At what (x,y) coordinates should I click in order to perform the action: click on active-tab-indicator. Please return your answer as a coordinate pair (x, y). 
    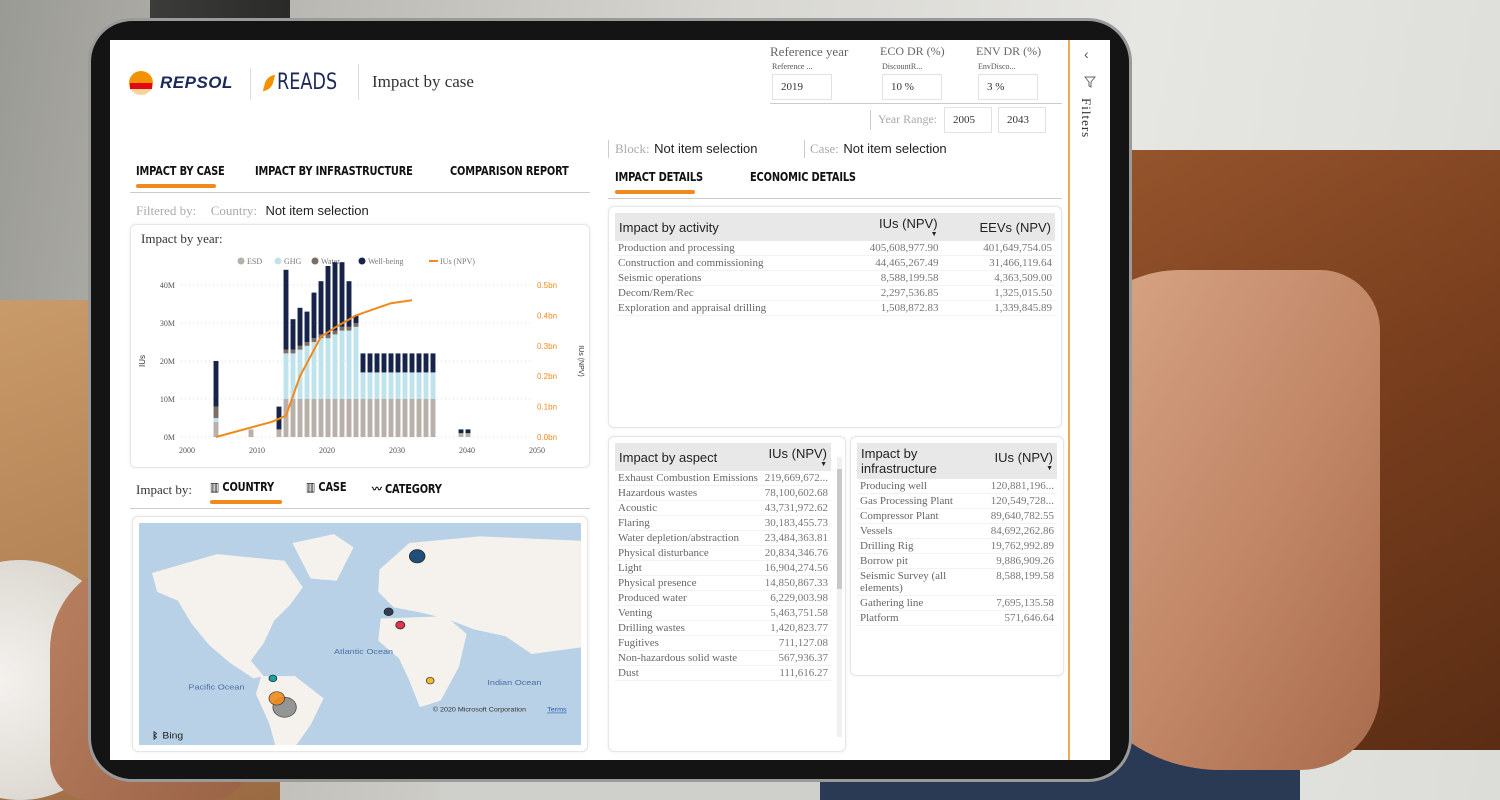
    Looking at the image, I should click on (246, 502).